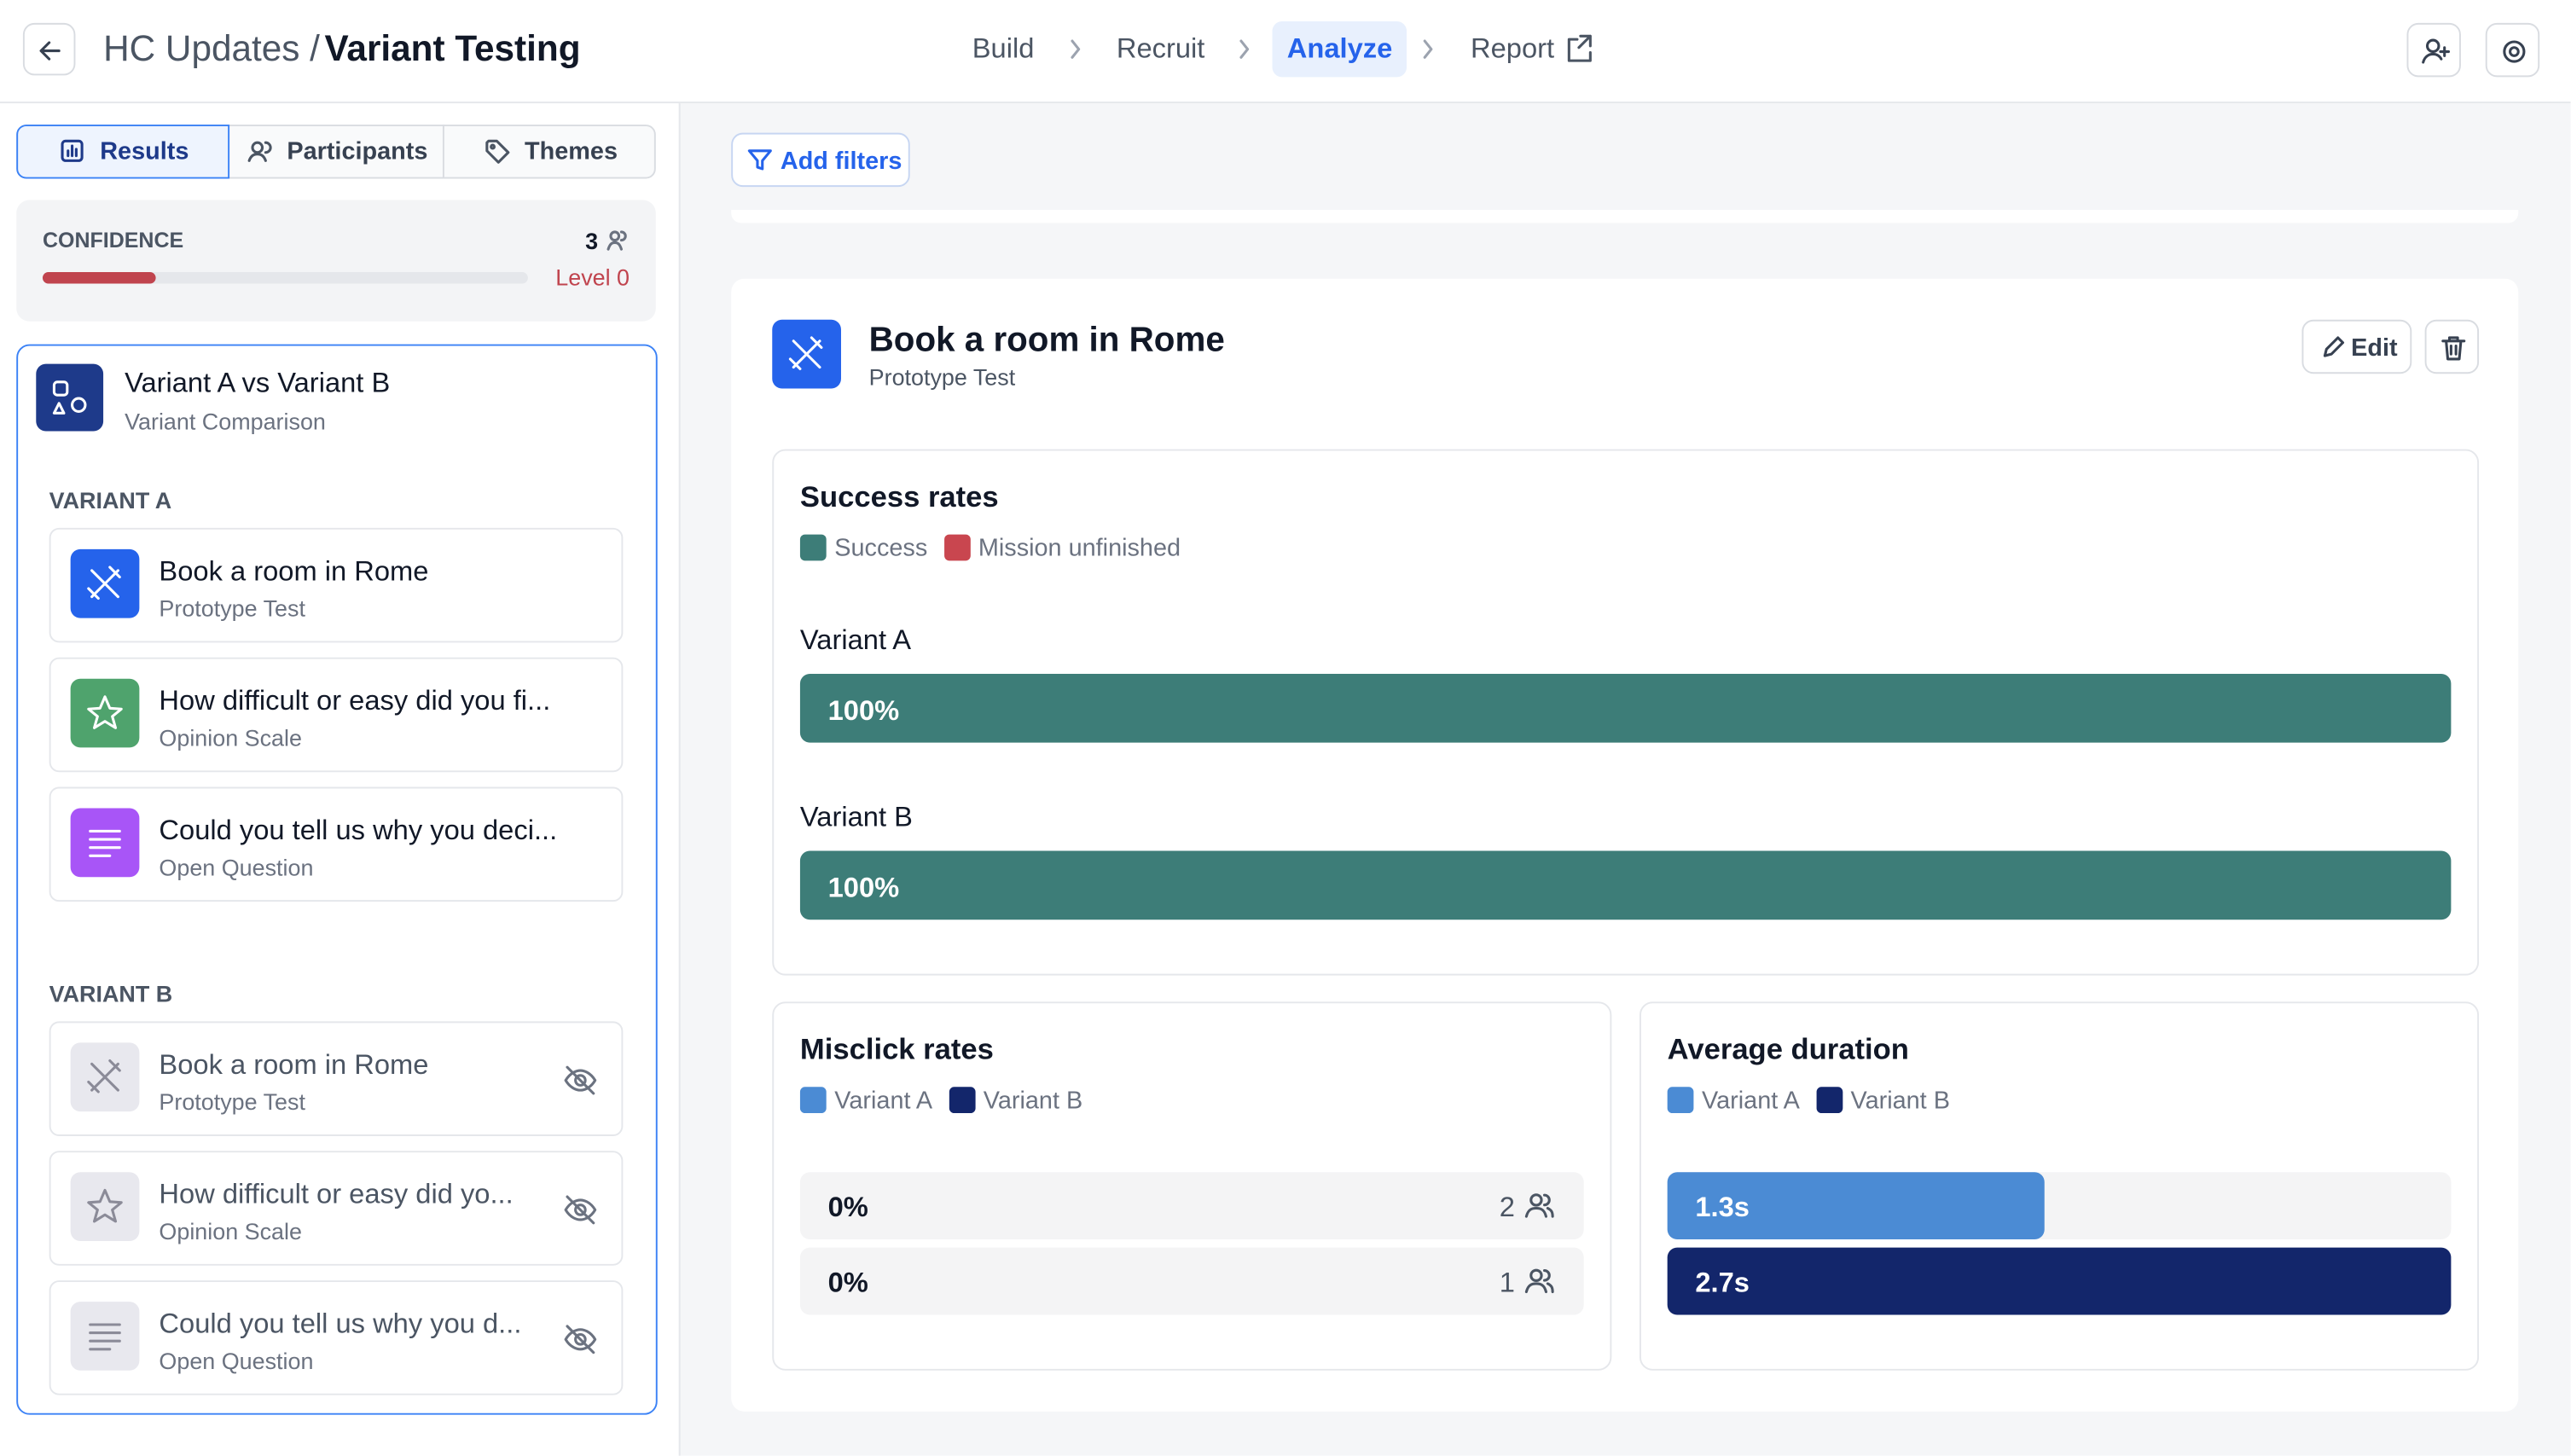 This screenshot has width=2571, height=1456. Describe the element at coordinates (881, 548) in the screenshot. I see `legend-label: Success` at that location.